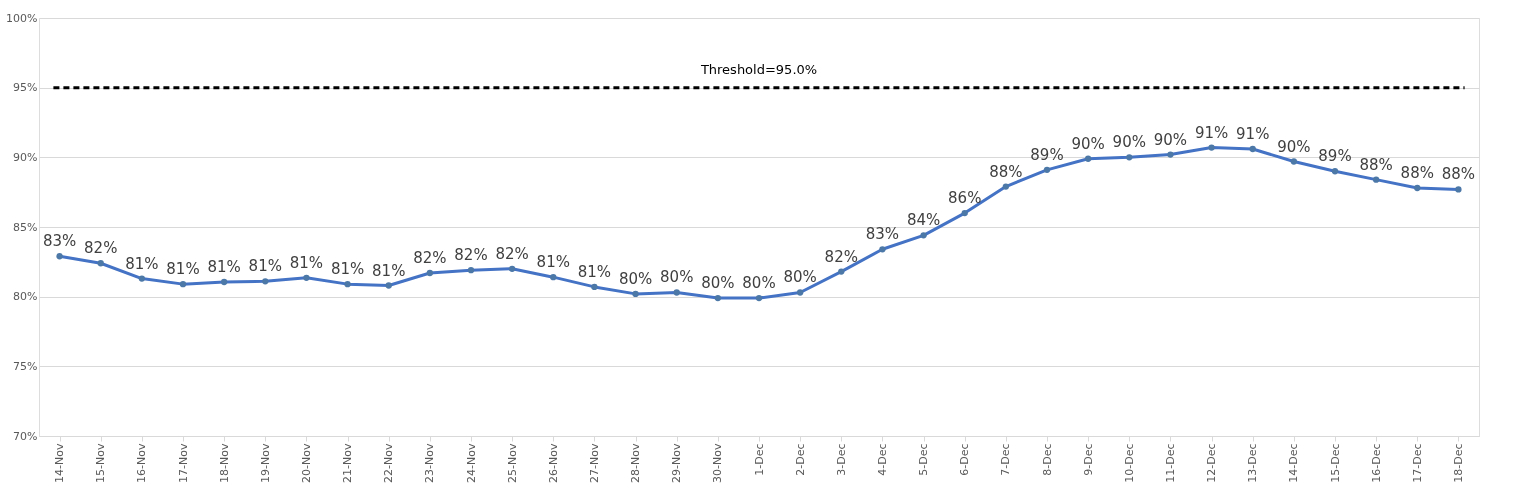  I want to click on y-tick-label: 100%, so click(22, 18).